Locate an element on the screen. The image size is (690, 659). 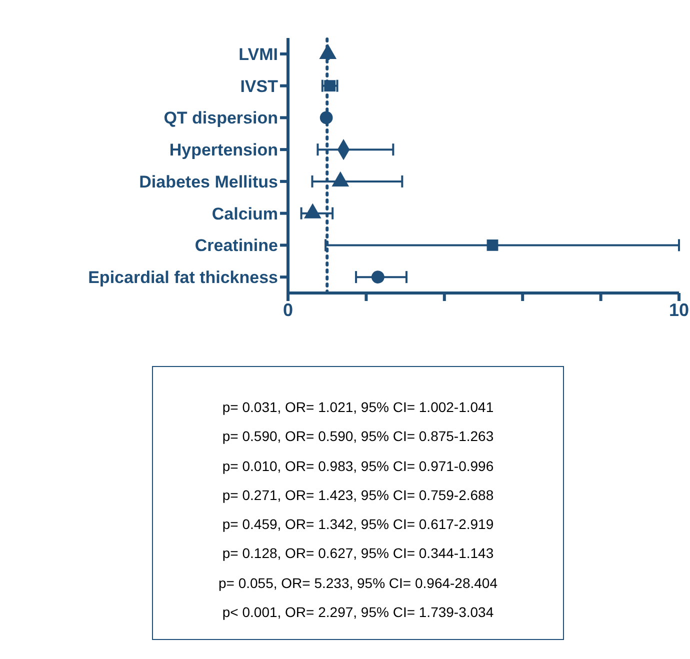
y-tick-label: Hypertension is located at coordinates (223, 150).